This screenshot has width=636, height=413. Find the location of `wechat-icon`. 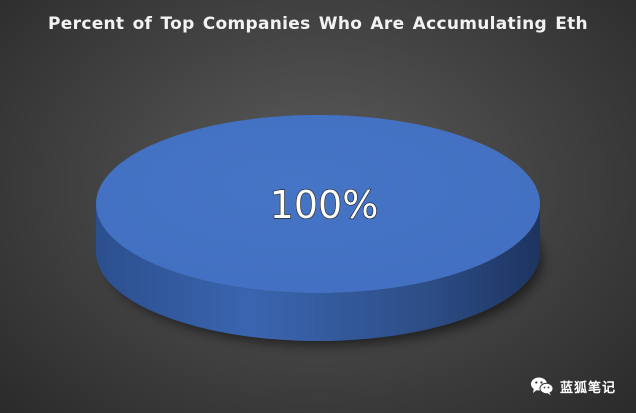

wechat-icon is located at coordinates (542, 386).